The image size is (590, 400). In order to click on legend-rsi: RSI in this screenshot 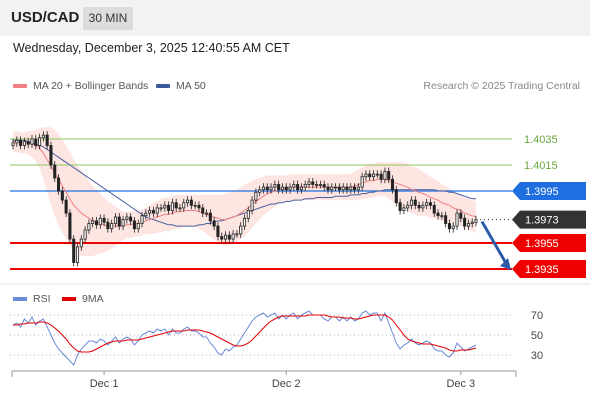, I will do `click(32, 299)`.